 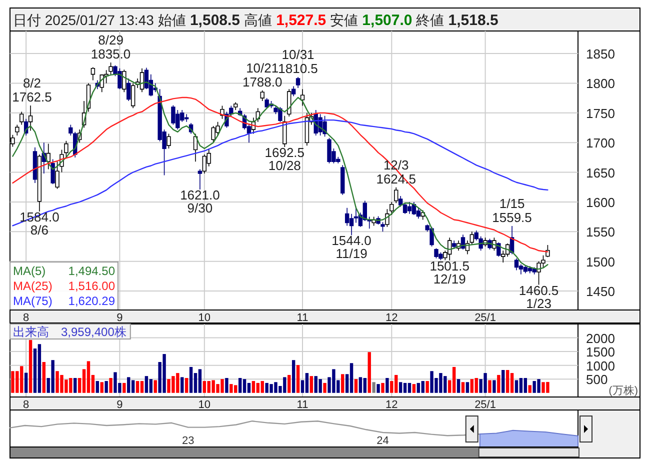 What do you see at coordinates (600, 292) in the screenshot?
I see `y-tick-label: 1450` at bounding box center [600, 292].